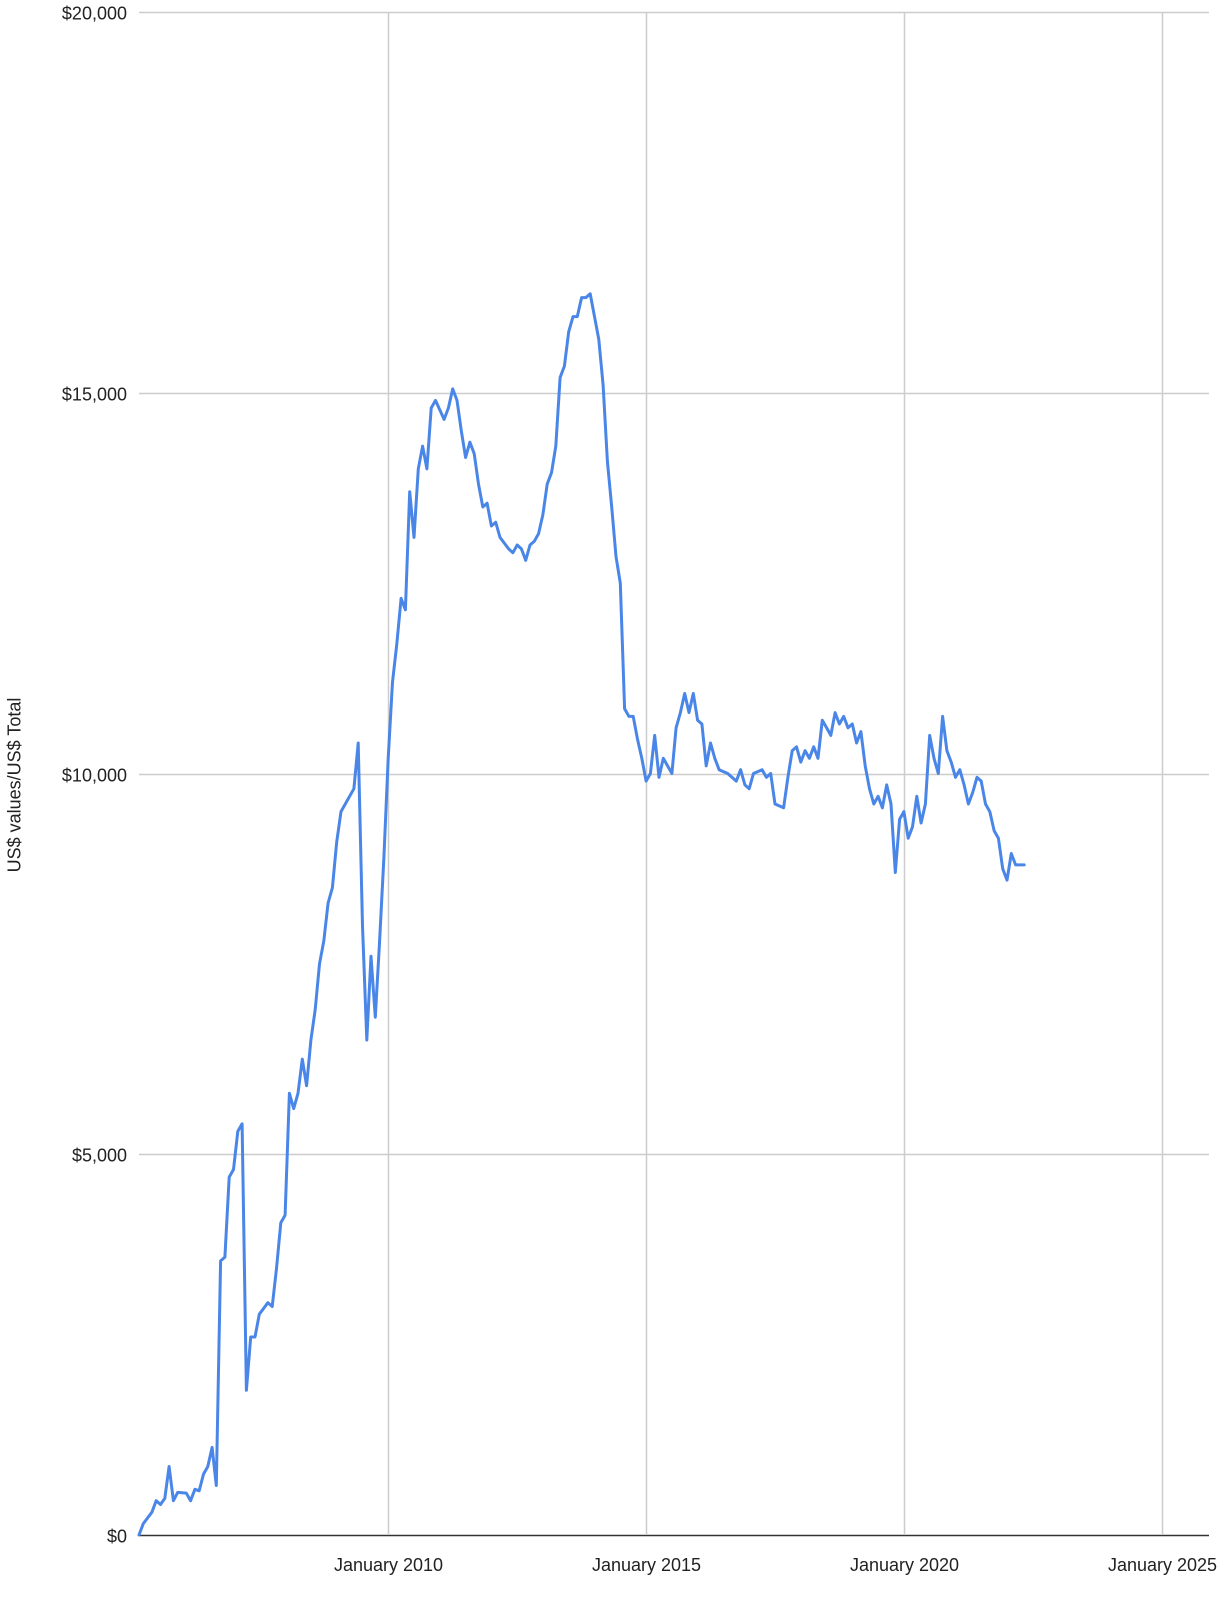 The width and height of the screenshot is (1228, 1598). I want to click on y-tick-label: $10,000, so click(94, 776).